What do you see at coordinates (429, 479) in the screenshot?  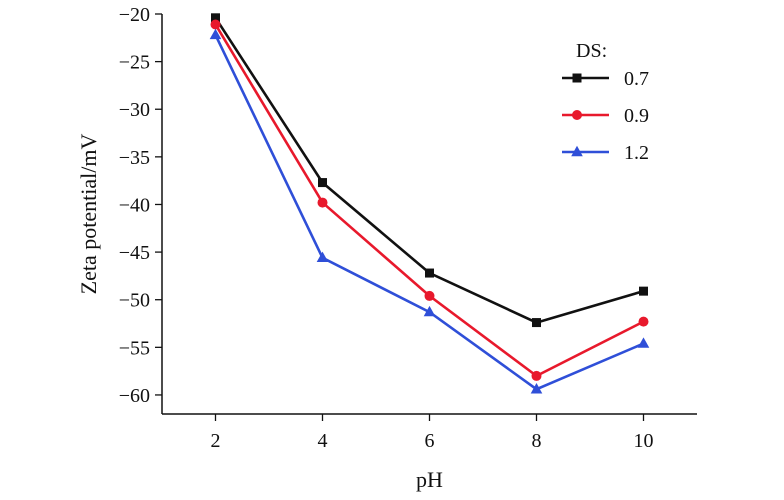 I see `x-axis-title: pH` at bounding box center [429, 479].